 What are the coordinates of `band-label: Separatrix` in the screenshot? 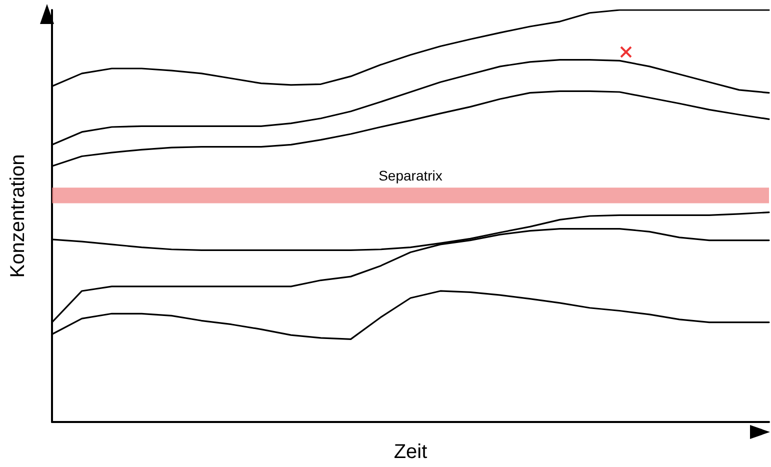 It's located at (410, 176).